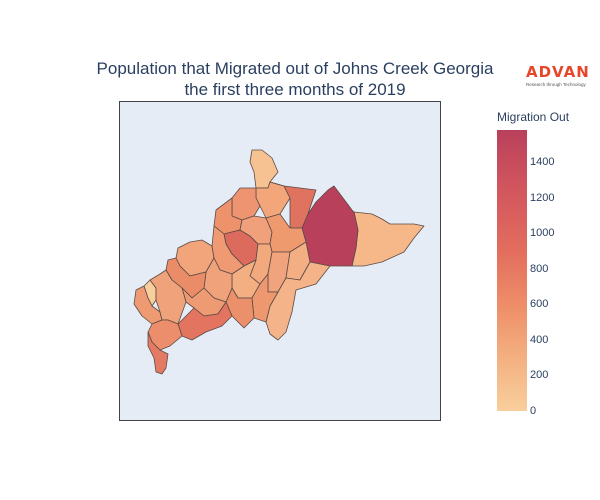 The image size is (600, 500). Describe the element at coordinates (542, 197) in the screenshot. I see `colorbar-tick-label: 1200` at that location.